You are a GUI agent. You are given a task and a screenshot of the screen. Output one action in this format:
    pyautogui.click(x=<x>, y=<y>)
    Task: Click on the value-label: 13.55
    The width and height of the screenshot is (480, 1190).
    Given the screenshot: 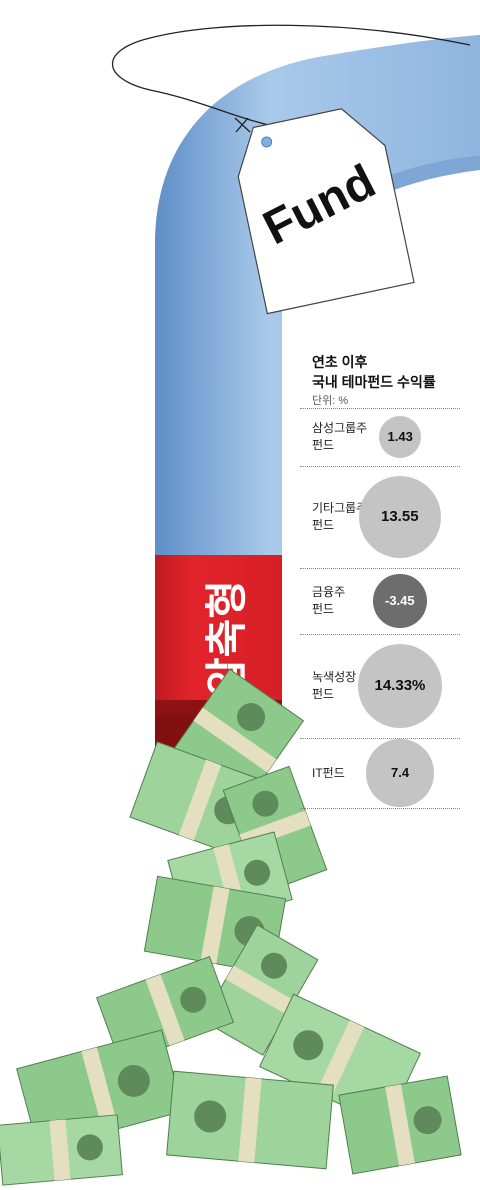 What is the action you would take?
    pyautogui.click(x=400, y=516)
    